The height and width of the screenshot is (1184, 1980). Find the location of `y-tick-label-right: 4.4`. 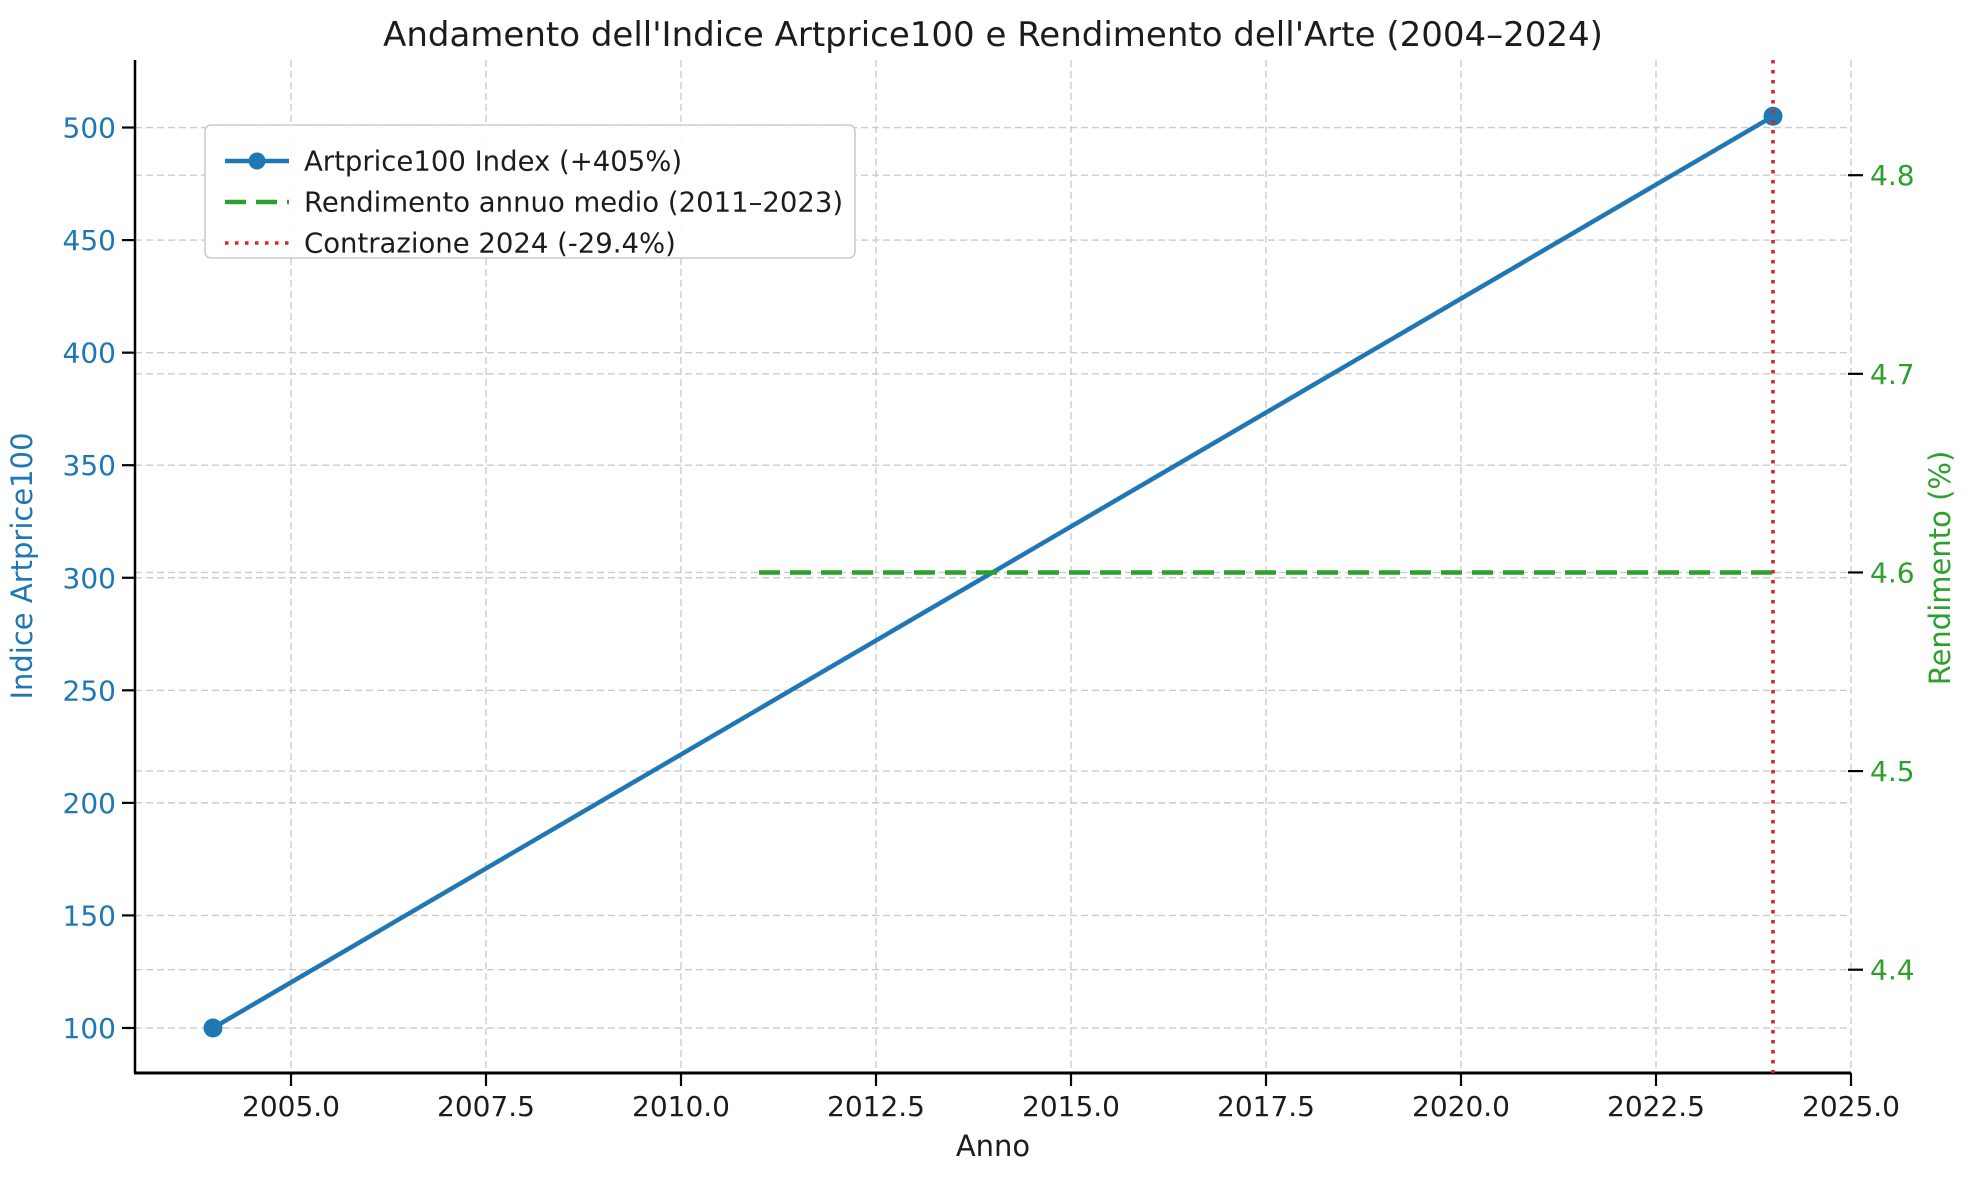

y-tick-label-right: 4.4 is located at coordinates (1892, 970).